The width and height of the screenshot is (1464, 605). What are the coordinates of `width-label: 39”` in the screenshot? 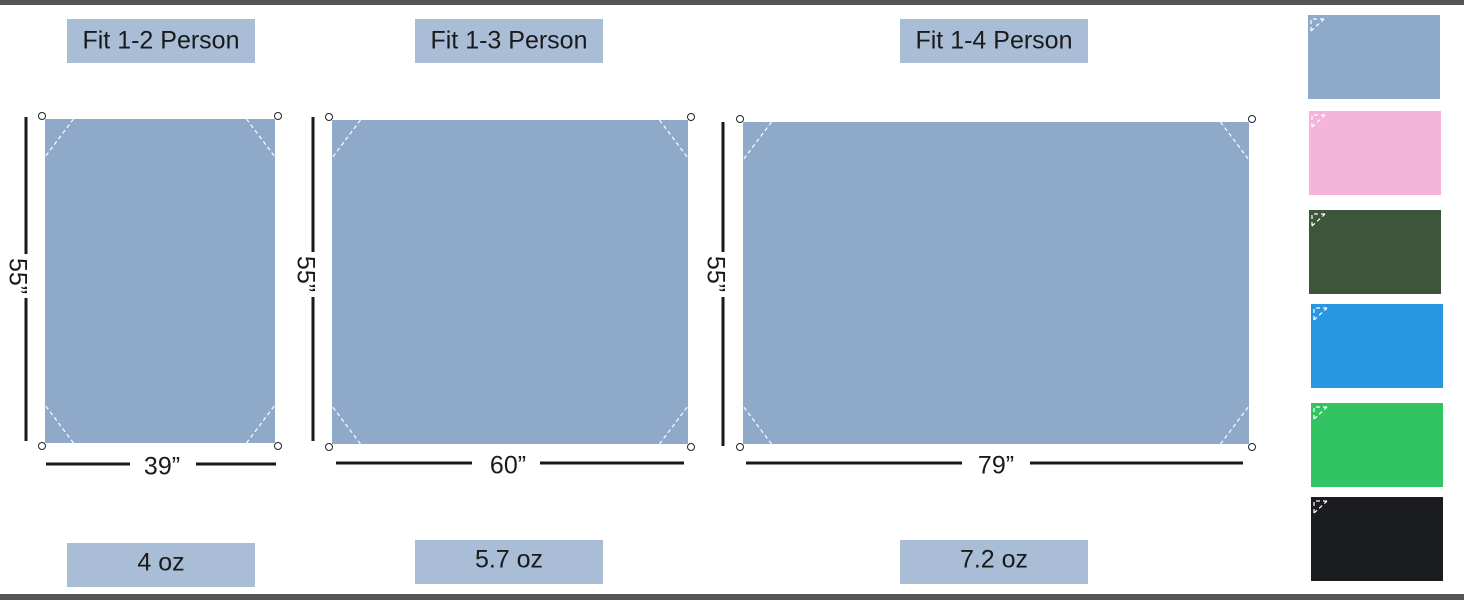 It's located at (162, 467).